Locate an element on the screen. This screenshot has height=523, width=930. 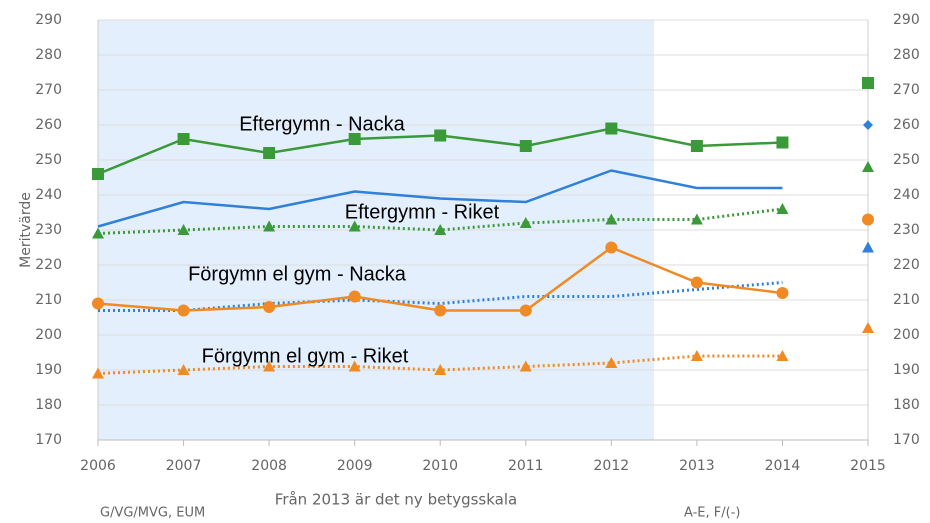
y-tick-label: 230 is located at coordinates (48, 230).